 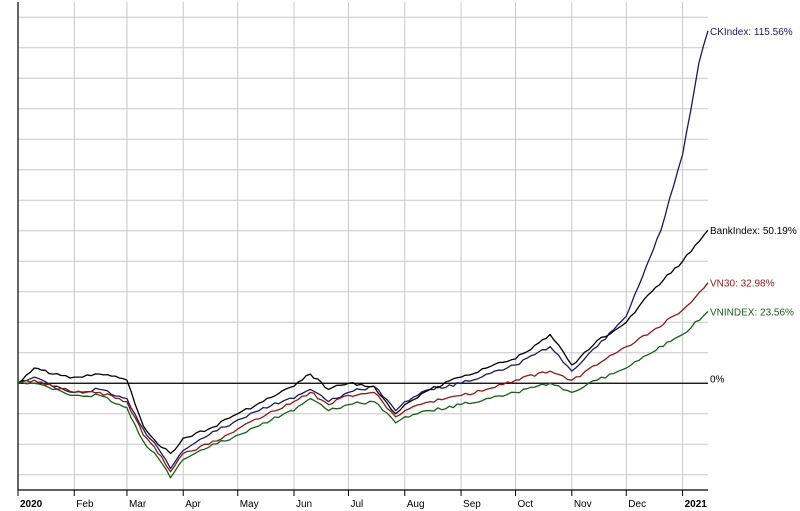 What do you see at coordinates (717, 379) in the screenshot?
I see `zero-percent-label: 0%` at bounding box center [717, 379].